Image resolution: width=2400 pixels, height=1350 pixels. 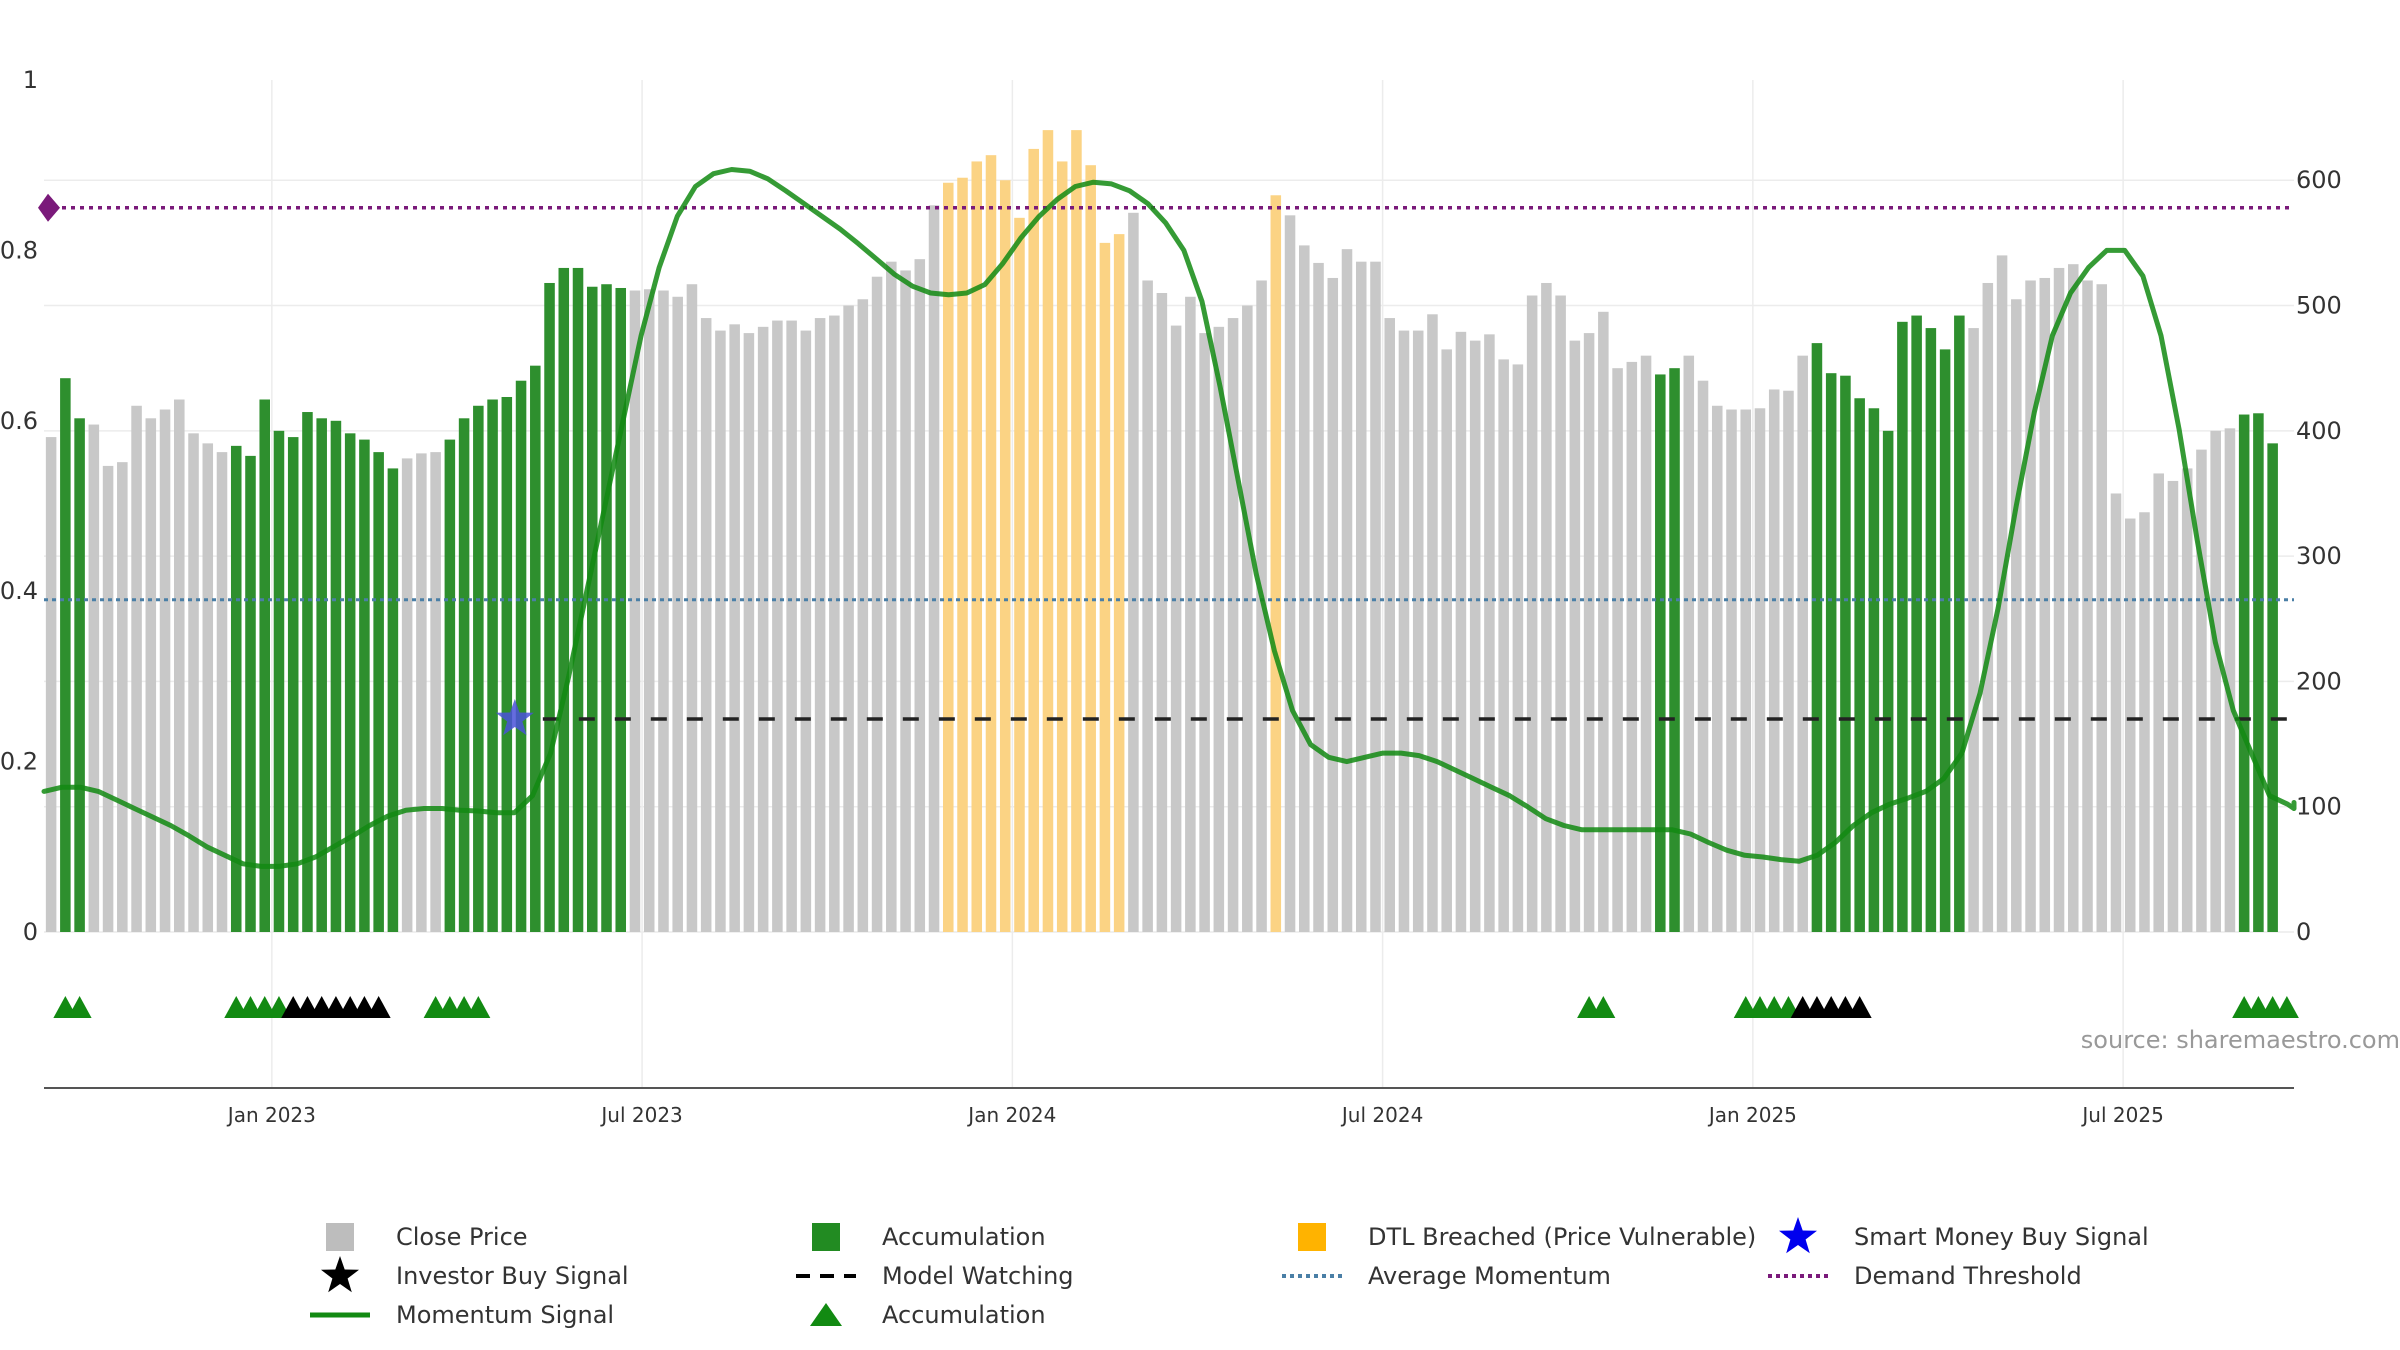 I want to click on left-axis-tick: 0, so click(x=30, y=932).